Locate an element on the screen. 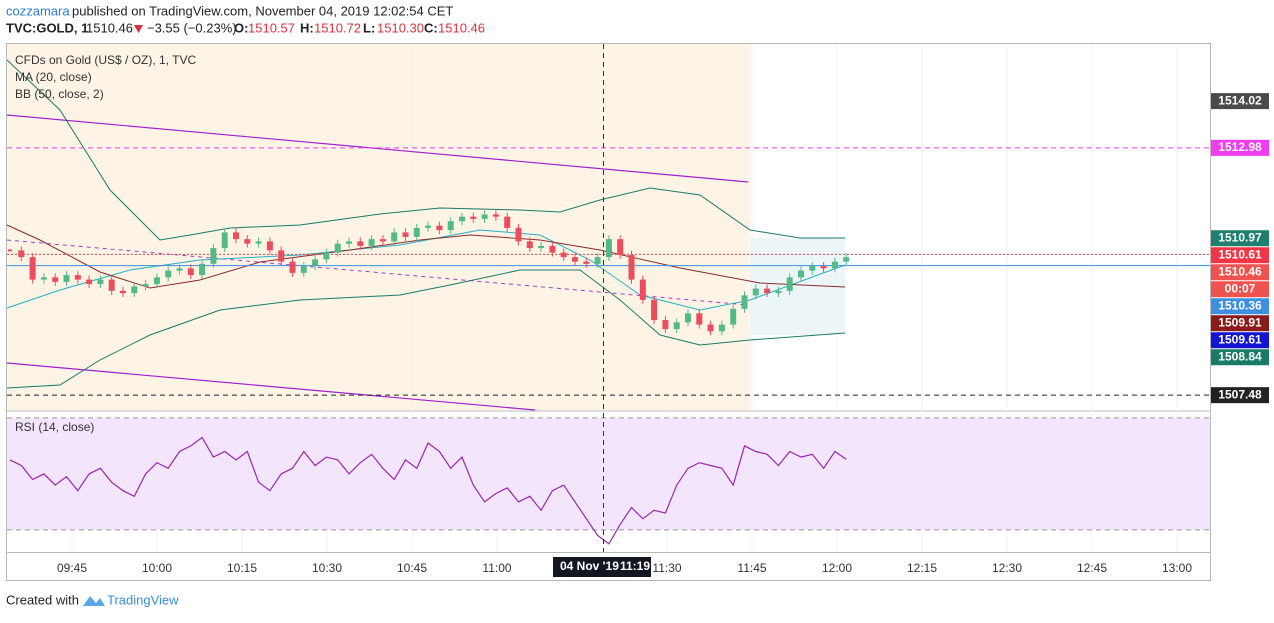 This screenshot has width=1274, height=623. price-label: 1510.36 is located at coordinates (1240, 305).